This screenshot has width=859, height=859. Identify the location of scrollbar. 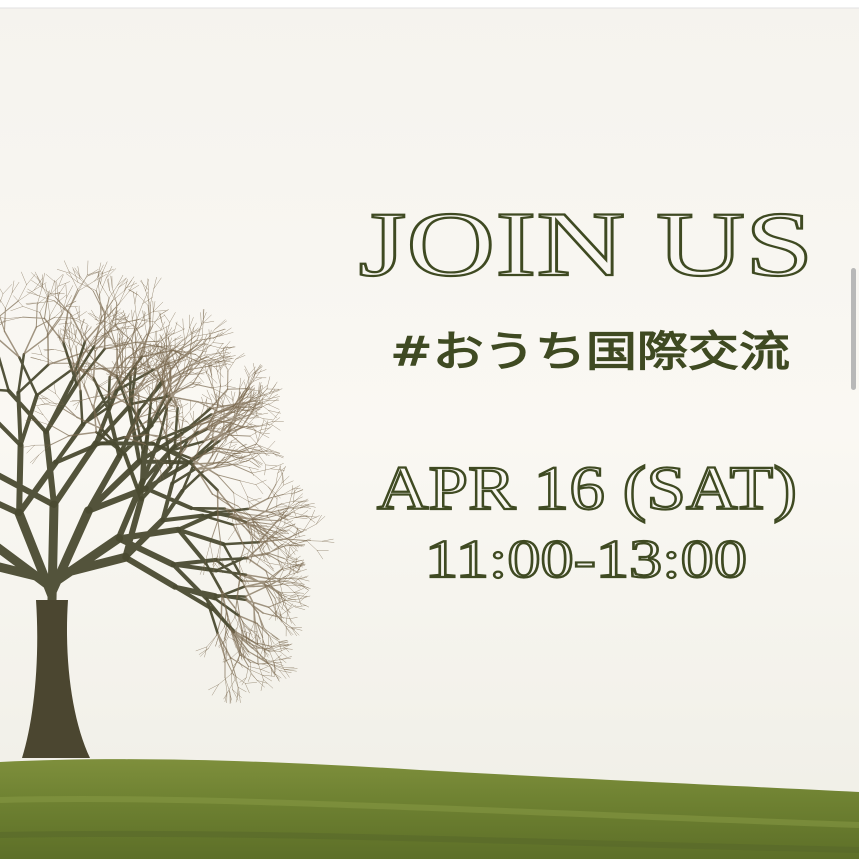
(853, 329).